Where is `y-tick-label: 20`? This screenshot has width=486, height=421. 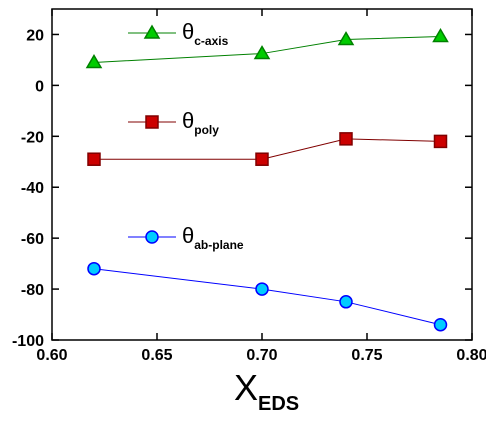 y-tick-label: 20 is located at coordinates (35, 35).